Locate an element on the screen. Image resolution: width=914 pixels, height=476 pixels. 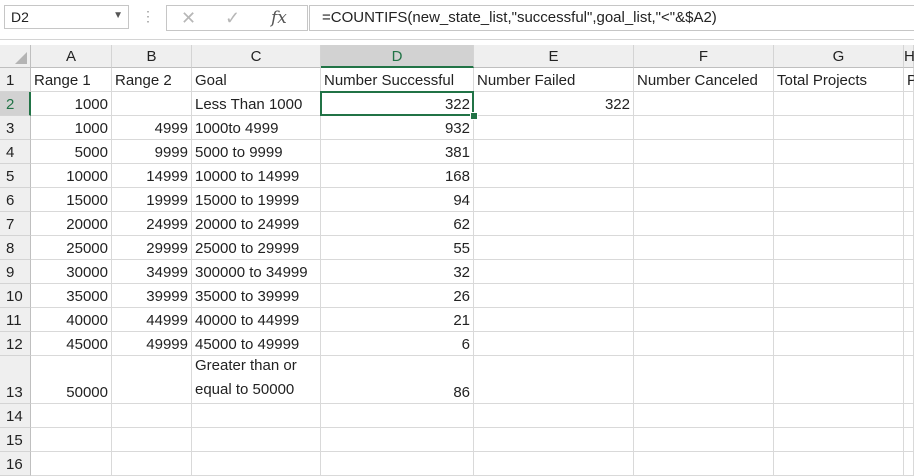
cell-d5: 168 is located at coordinates (397, 176).